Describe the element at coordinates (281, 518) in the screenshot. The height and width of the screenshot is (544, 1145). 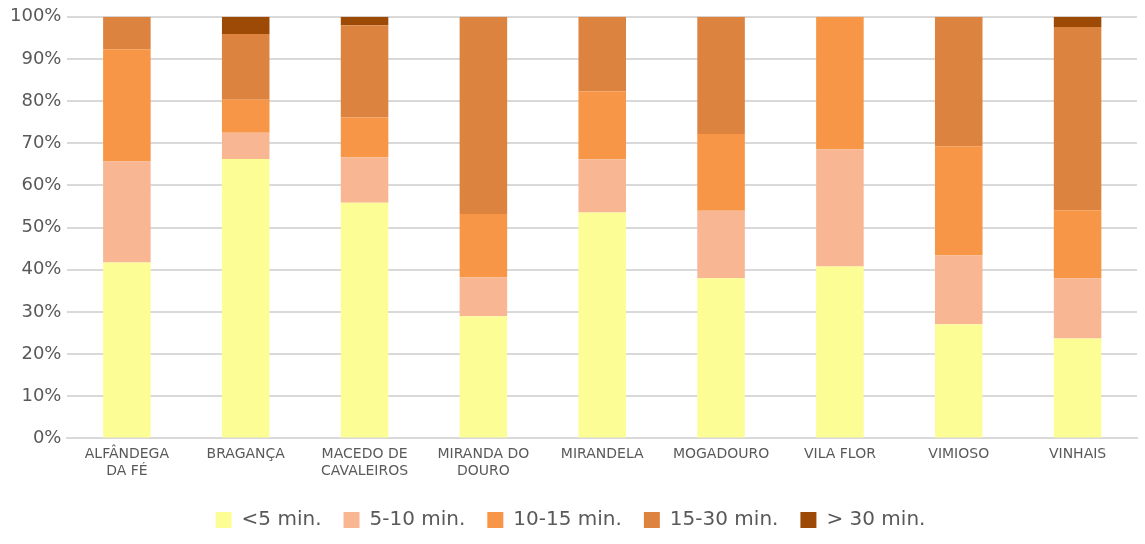
I see `legend-label: <5 min.` at that location.